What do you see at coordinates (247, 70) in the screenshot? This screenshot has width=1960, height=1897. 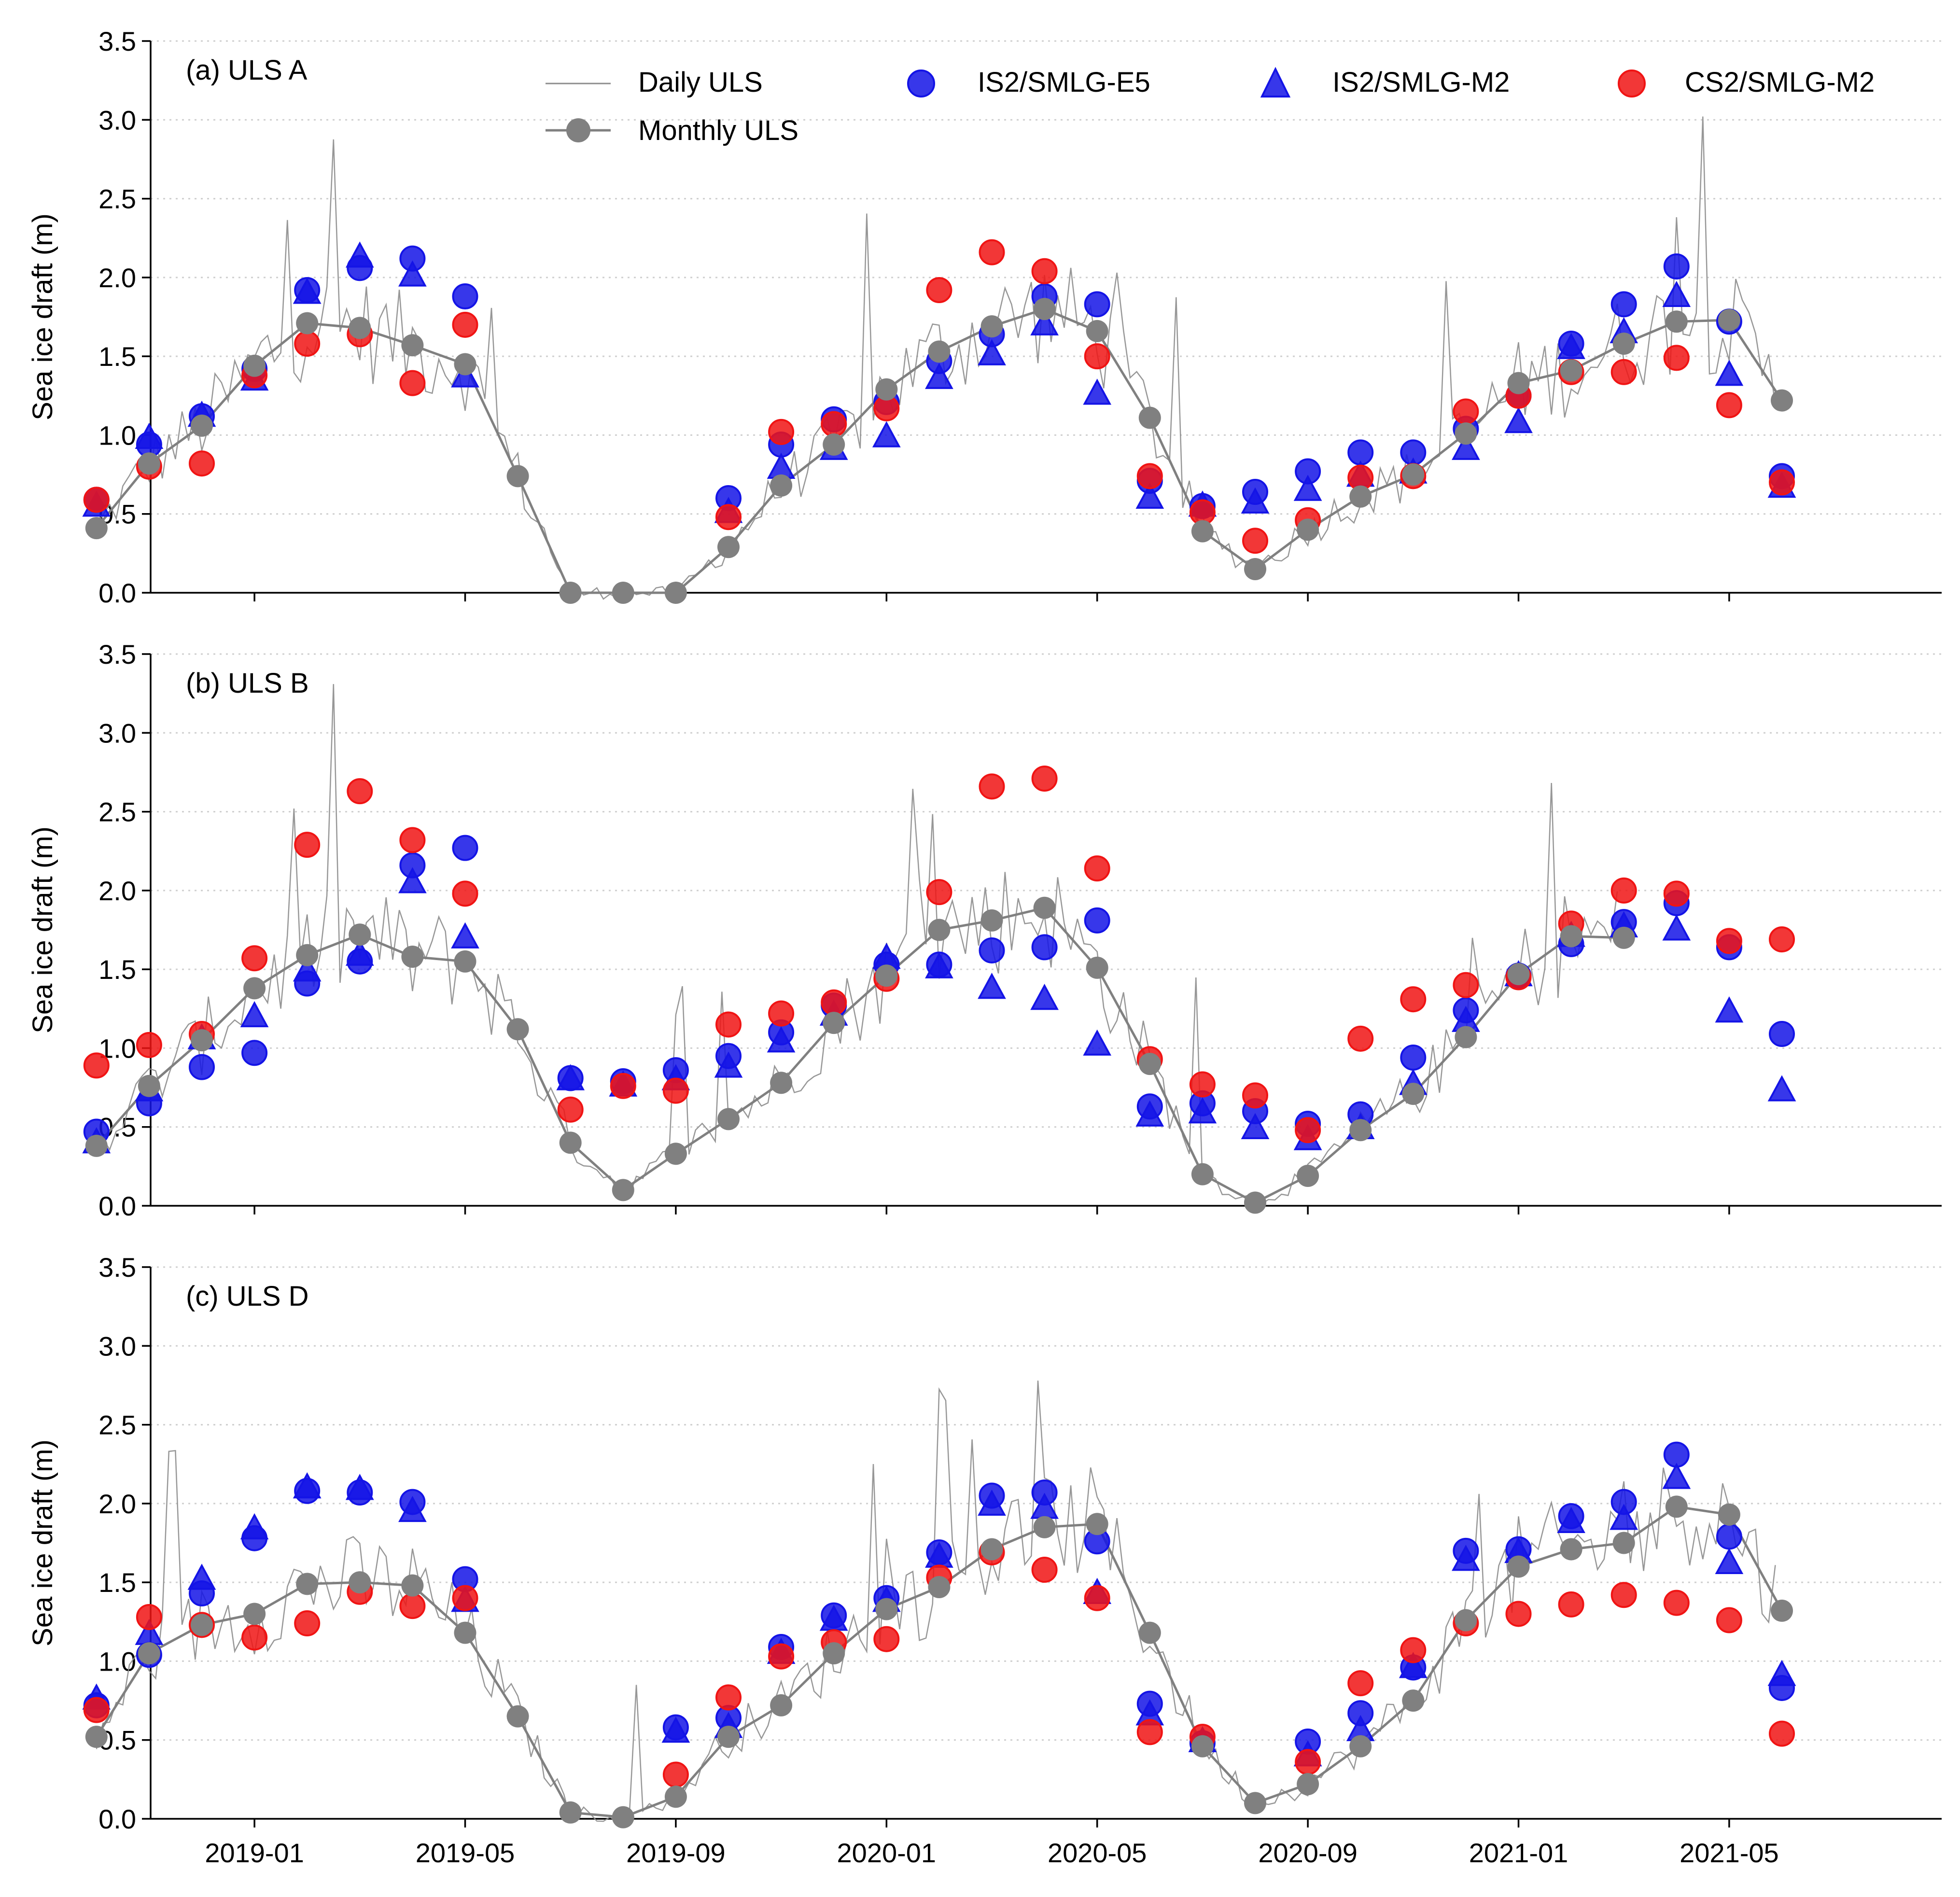 I see `panel-title: (a) ULS A` at bounding box center [247, 70].